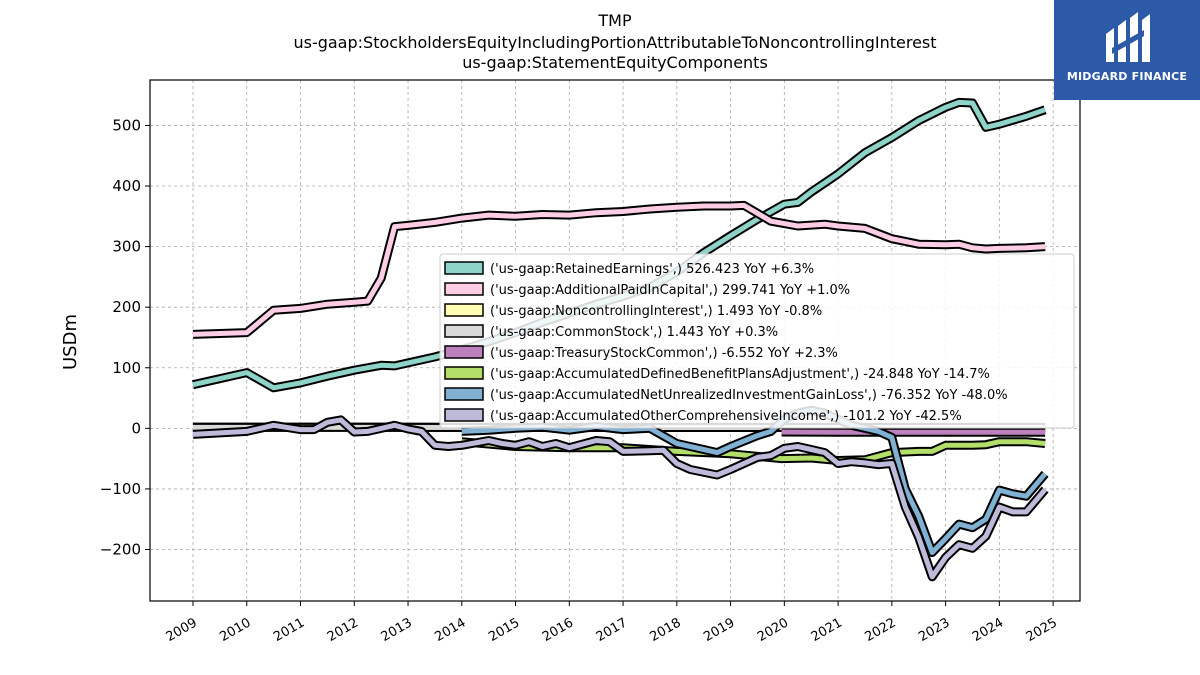 This screenshot has width=1200, height=675. Describe the element at coordinates (665, 630) in the screenshot. I see `x-tick-label: 2018` at that location.